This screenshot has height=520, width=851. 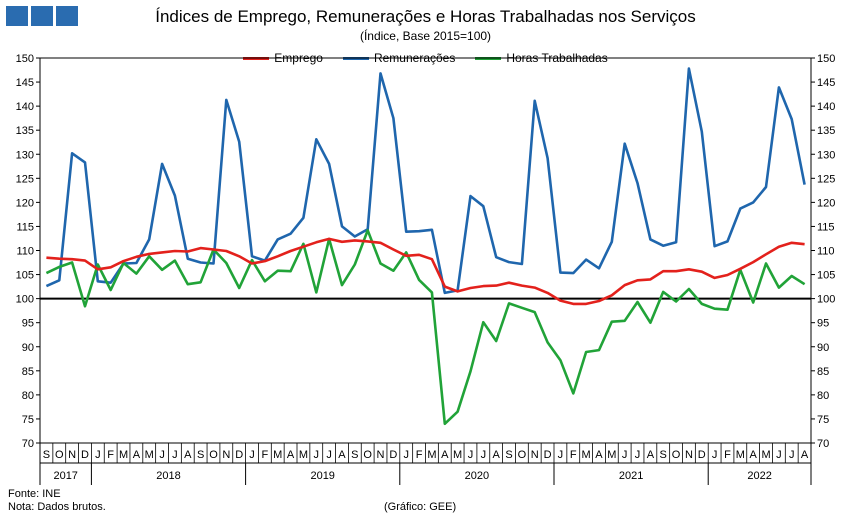 I want to click on y-tick-label-right: 100, so click(x=826, y=300).